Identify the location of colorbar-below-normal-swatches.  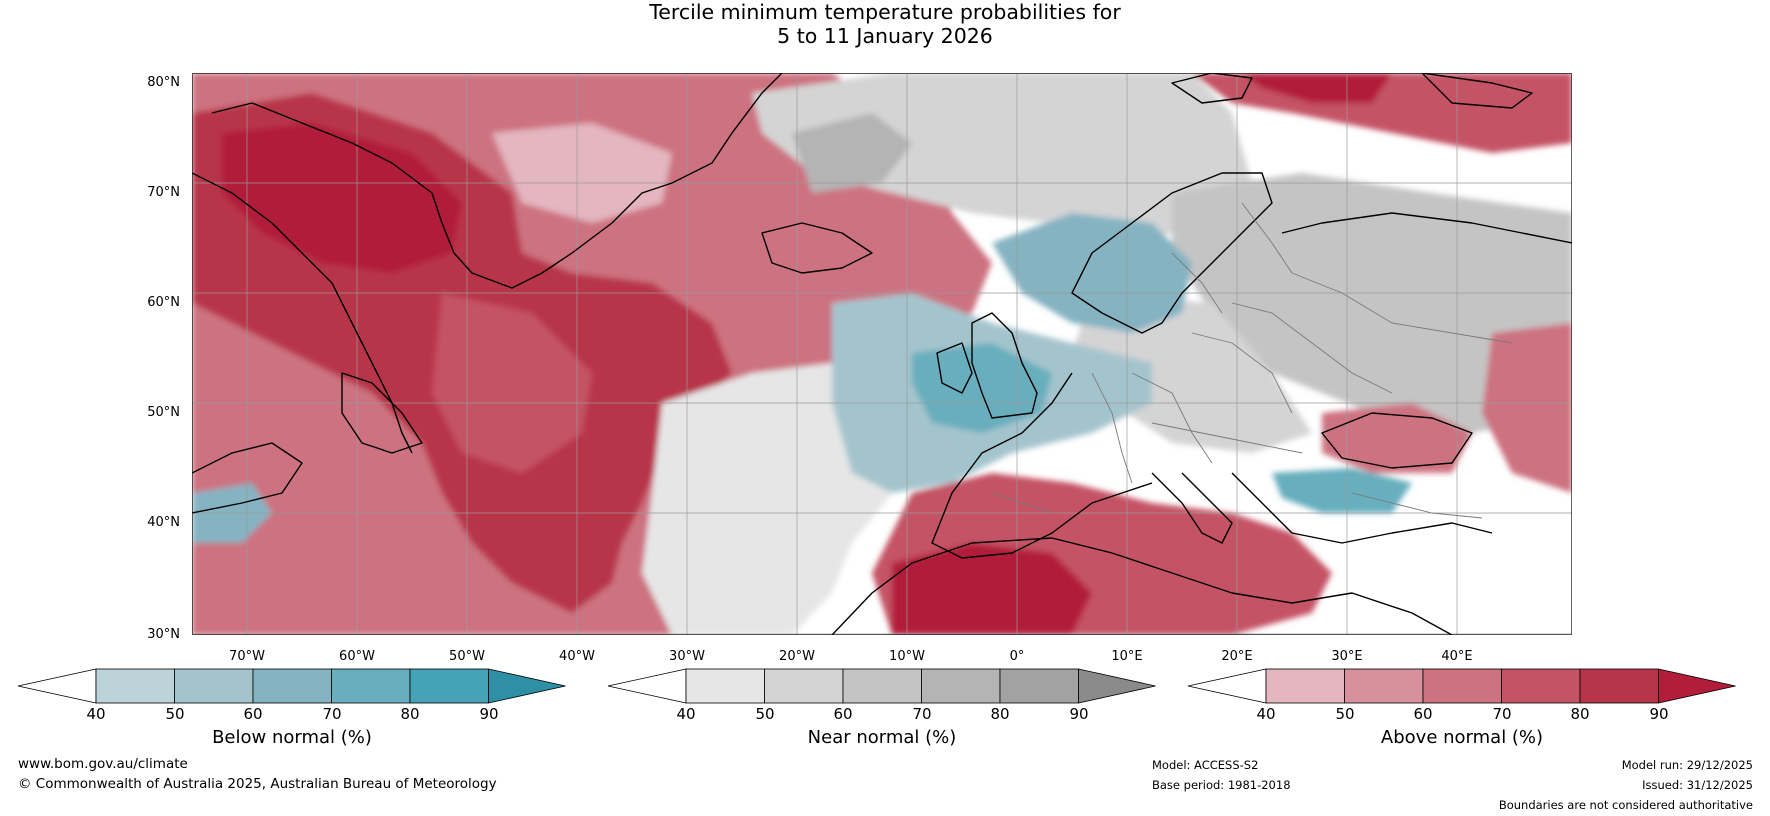
(291, 686).